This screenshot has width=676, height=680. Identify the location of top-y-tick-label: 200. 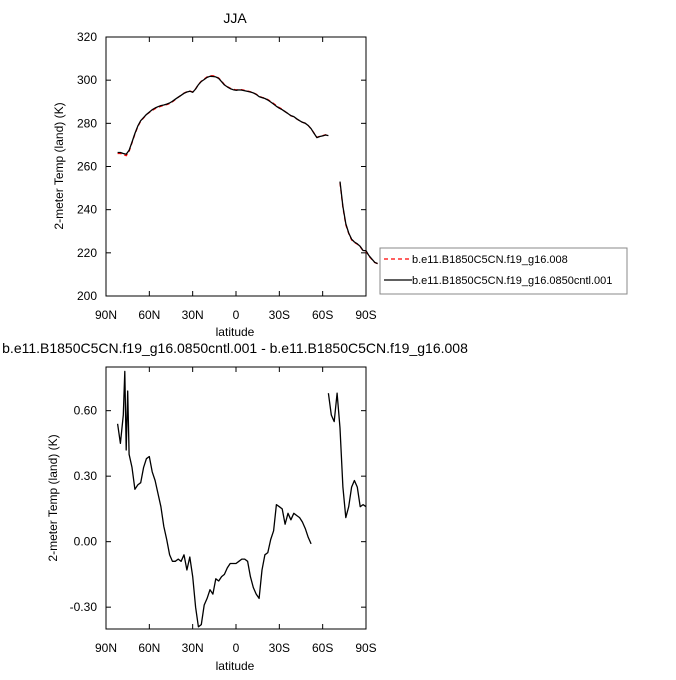
(87, 296).